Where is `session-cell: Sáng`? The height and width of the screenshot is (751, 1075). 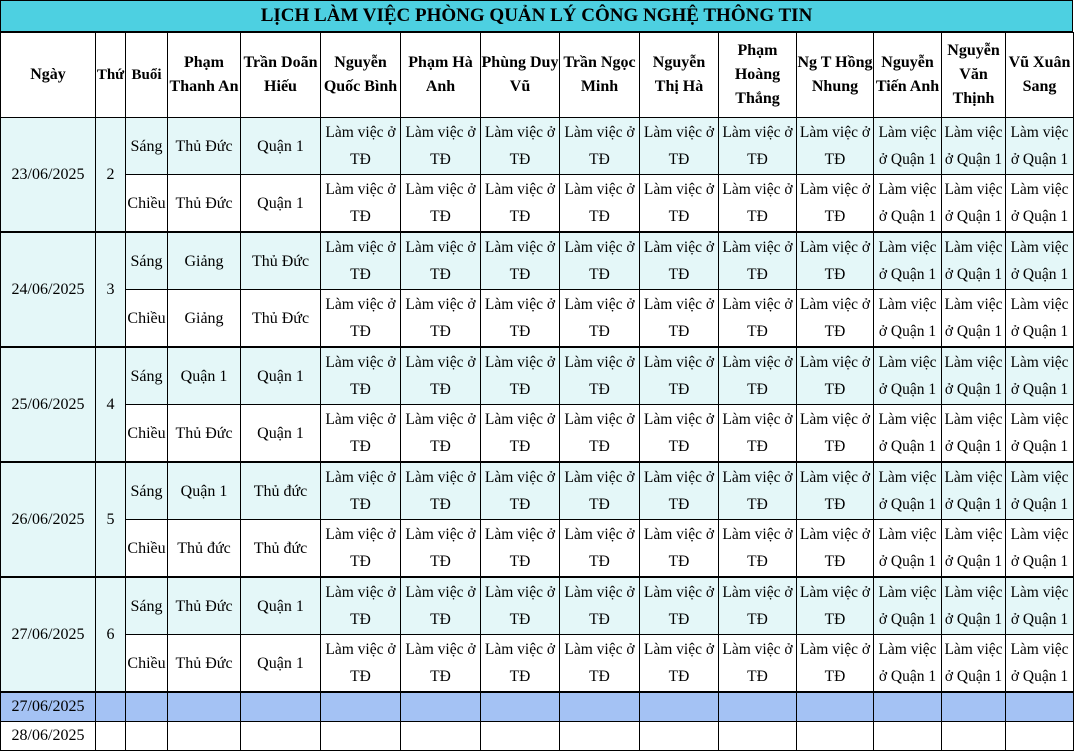 session-cell: Sáng is located at coordinates (146, 260).